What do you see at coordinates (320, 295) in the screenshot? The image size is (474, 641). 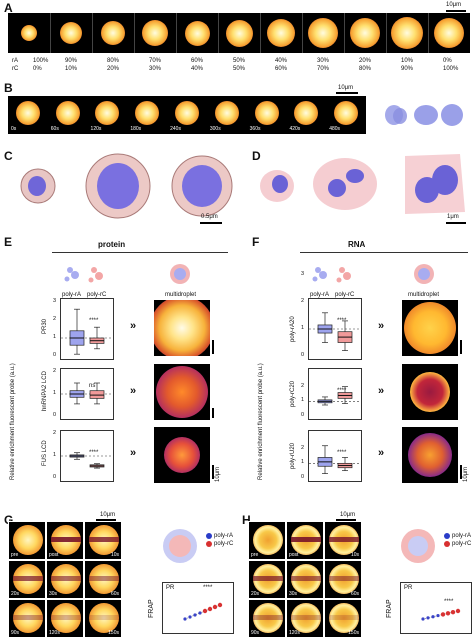 I see `legend-a-f: poly-rA` at bounding box center [320, 295].